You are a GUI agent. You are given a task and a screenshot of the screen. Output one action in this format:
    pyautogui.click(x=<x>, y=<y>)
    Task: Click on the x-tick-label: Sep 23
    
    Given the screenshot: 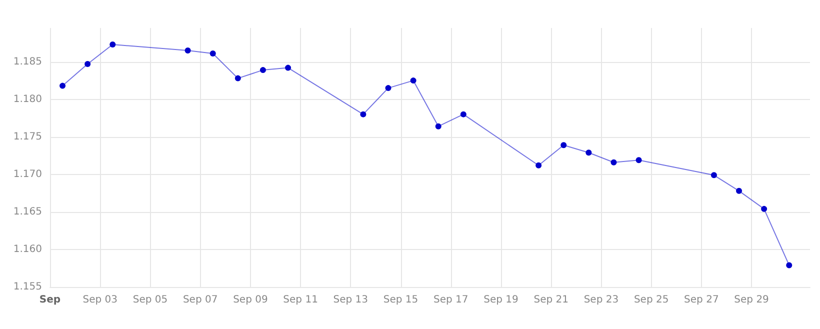 What is the action you would take?
    pyautogui.click(x=601, y=300)
    